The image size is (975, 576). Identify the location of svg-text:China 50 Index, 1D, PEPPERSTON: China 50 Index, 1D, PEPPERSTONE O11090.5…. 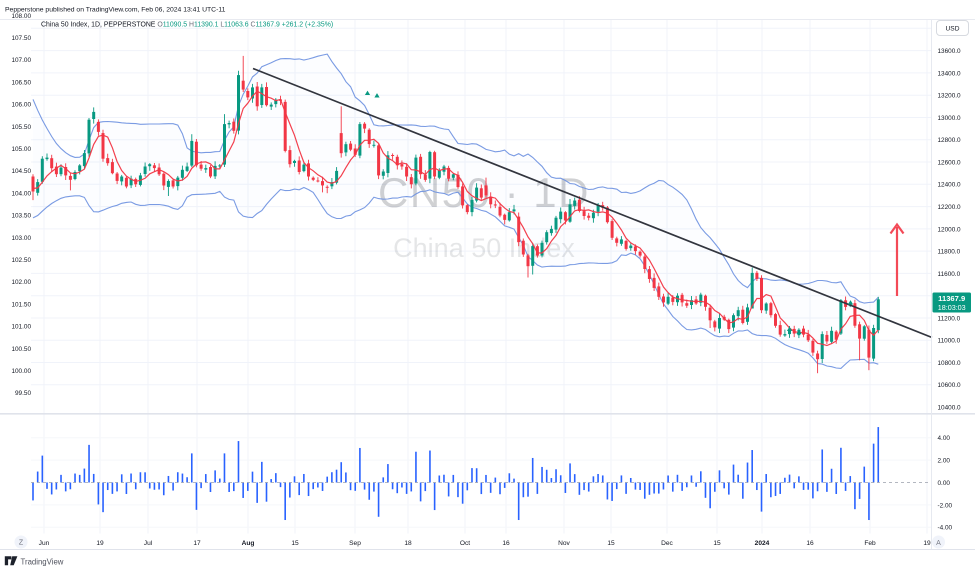
(187, 25).